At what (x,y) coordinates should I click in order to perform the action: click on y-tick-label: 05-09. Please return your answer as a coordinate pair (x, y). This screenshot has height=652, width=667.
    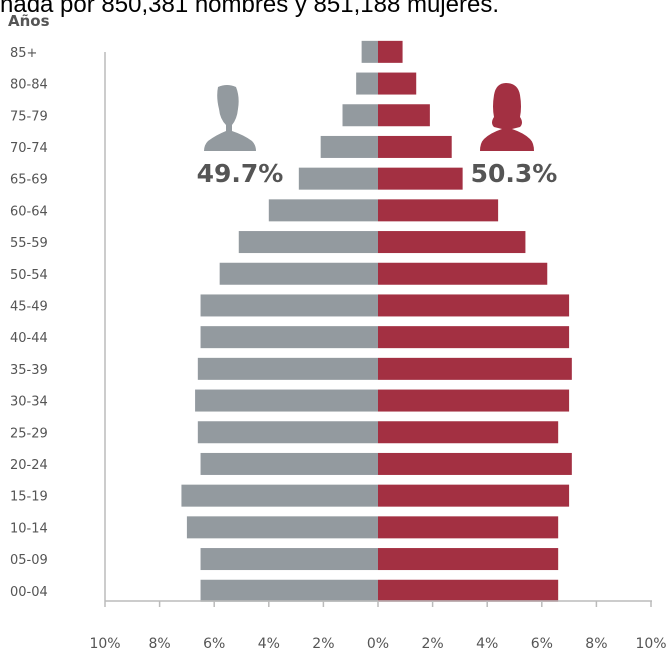
    Looking at the image, I should click on (29, 560).